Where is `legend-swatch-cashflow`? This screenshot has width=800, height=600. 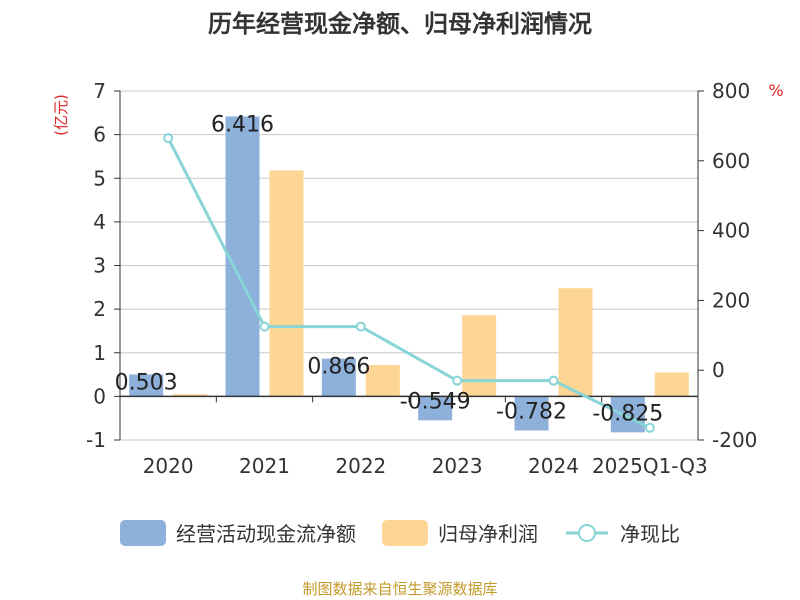 legend-swatch-cashflow is located at coordinates (143, 532).